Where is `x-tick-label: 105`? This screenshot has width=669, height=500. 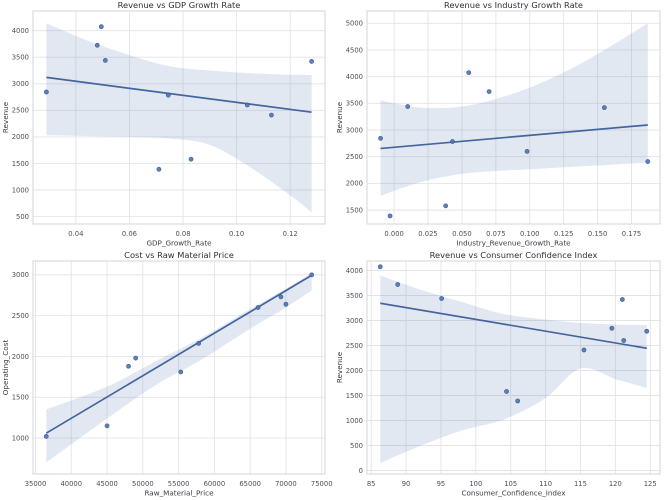
x-tick-label: 105 is located at coordinates (510, 484).